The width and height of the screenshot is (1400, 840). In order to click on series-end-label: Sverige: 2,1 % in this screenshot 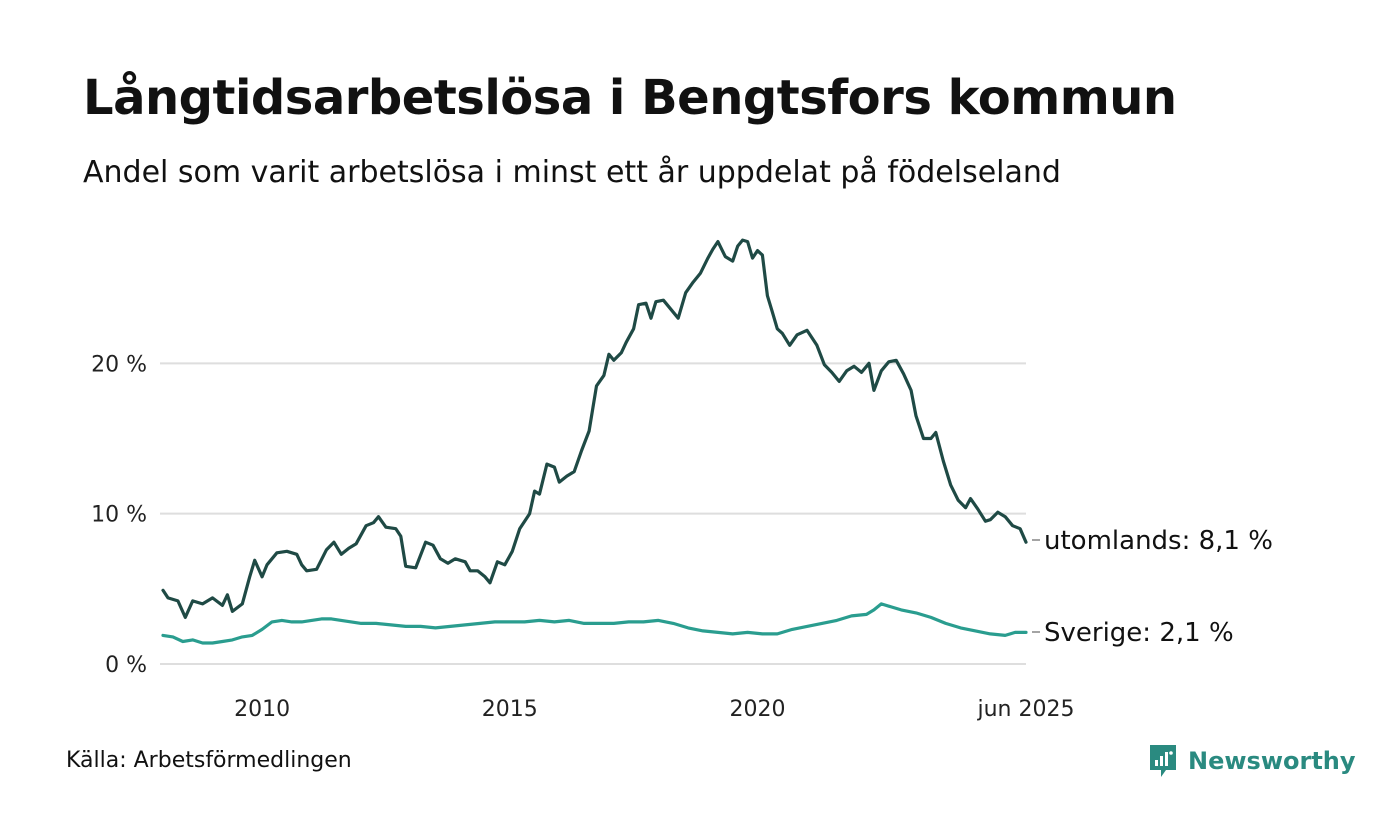, I will do `click(1139, 633)`.